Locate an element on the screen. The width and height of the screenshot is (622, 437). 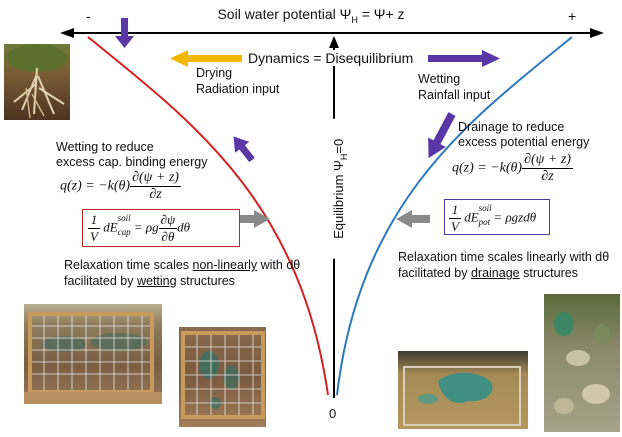
left-flux-equation: q(z) = −k(θ) ∂(ψ + z) ∂z is located at coordinates (120, 186).